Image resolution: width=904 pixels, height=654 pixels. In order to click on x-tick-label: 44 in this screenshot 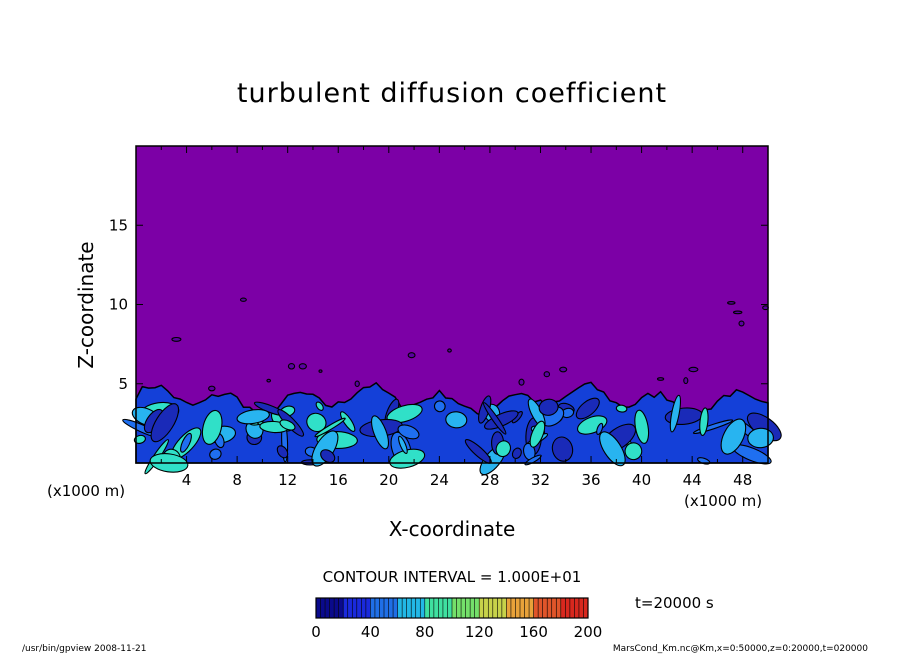, I will do `click(692, 480)`.